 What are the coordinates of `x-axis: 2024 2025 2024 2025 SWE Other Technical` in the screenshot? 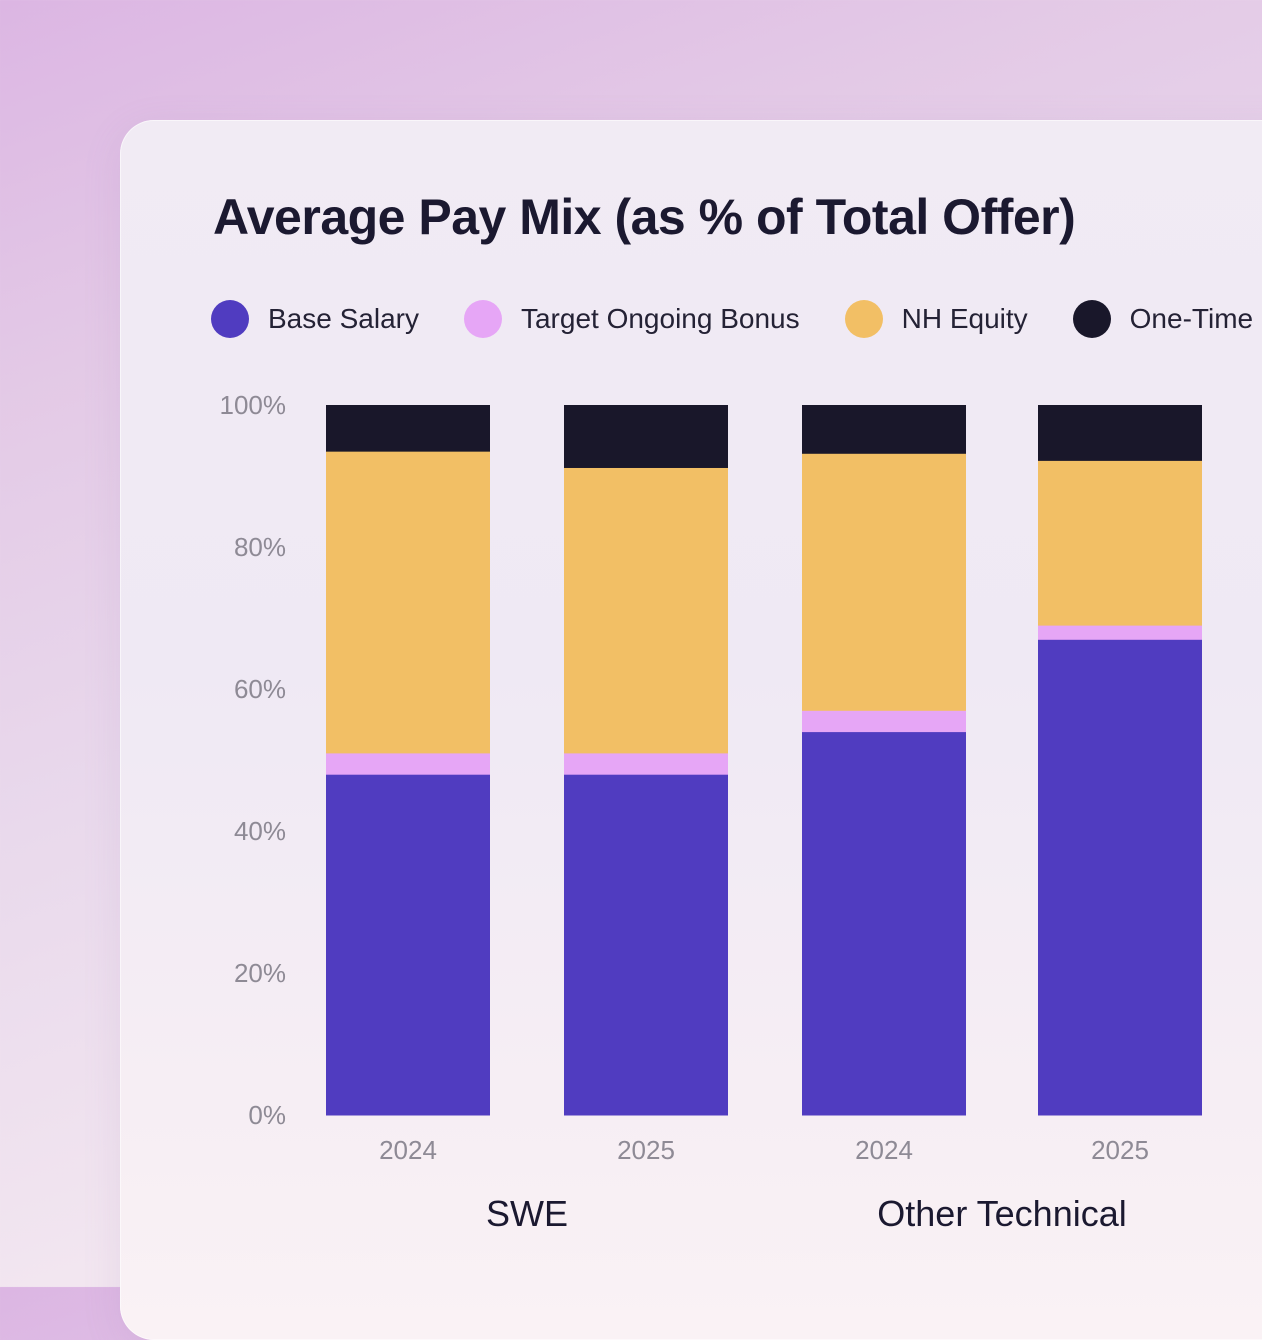 It's located at (764, 1184).